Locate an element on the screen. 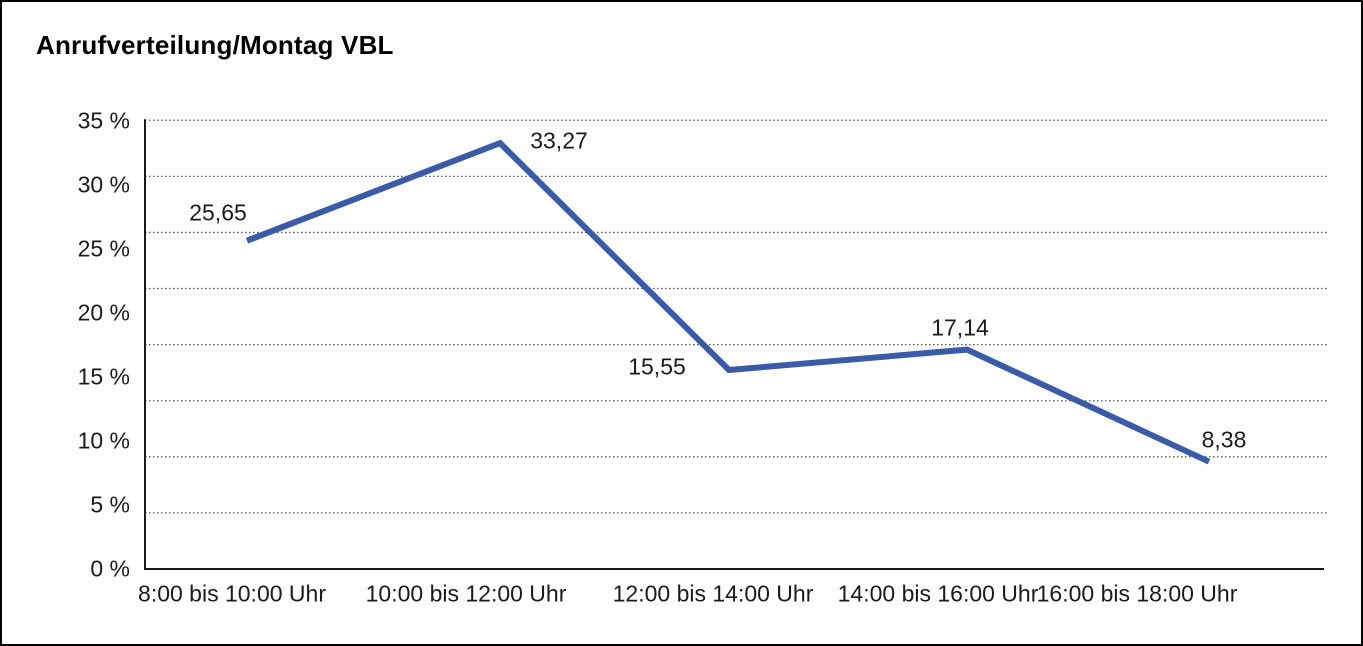 This screenshot has height=646, width=1363. point-value-label: 15,55 is located at coordinates (657, 366).